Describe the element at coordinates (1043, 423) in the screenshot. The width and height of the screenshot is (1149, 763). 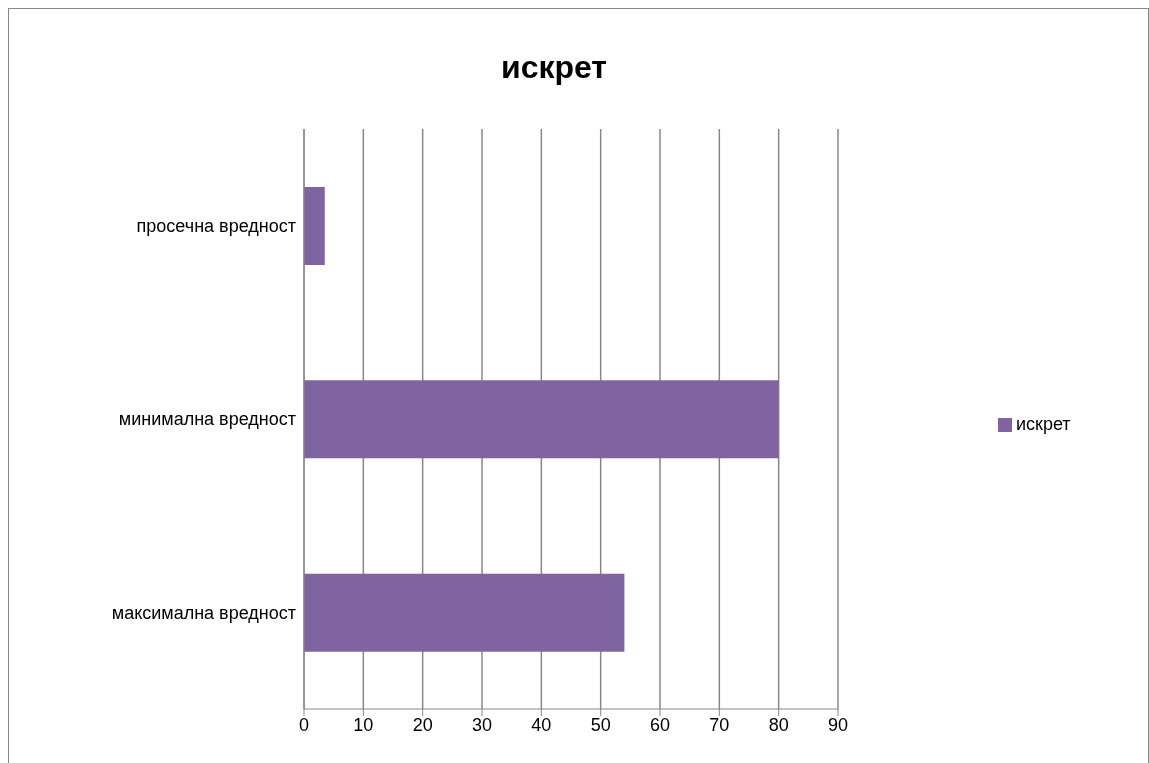
I see `legend-label: искрет` at that location.